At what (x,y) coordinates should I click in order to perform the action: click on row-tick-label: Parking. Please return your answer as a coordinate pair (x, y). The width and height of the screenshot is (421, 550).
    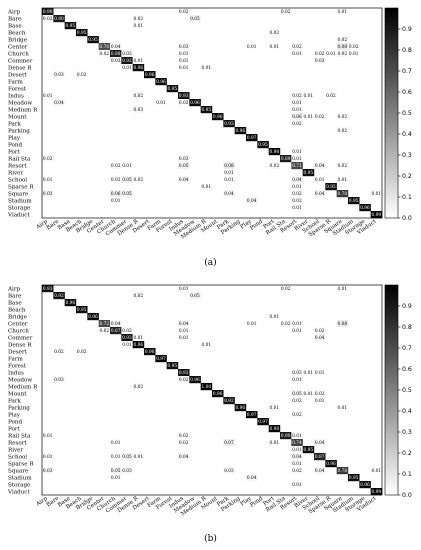
    Looking at the image, I should click on (19, 132).